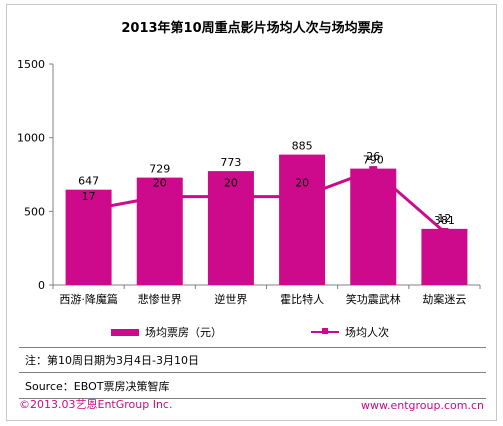 The width and height of the screenshot is (503, 426). I want to click on divider-middle, so click(252, 372).